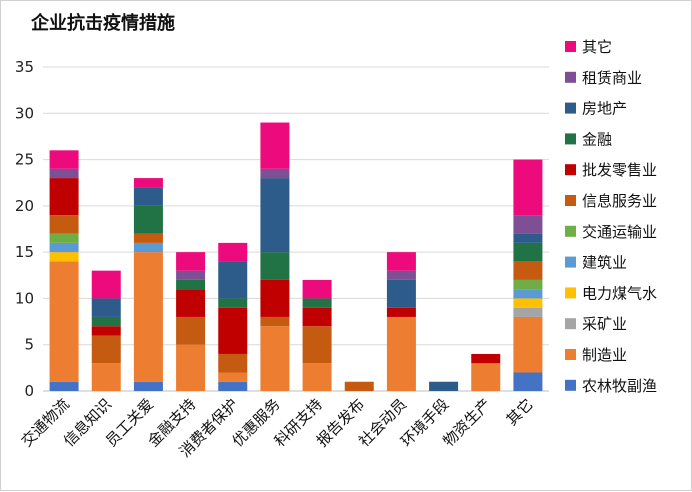 Image resolution: width=692 pixels, height=492 pixels. What do you see at coordinates (619, 293) in the screenshot?
I see `legend-label: 电力煤气水` at bounding box center [619, 293].